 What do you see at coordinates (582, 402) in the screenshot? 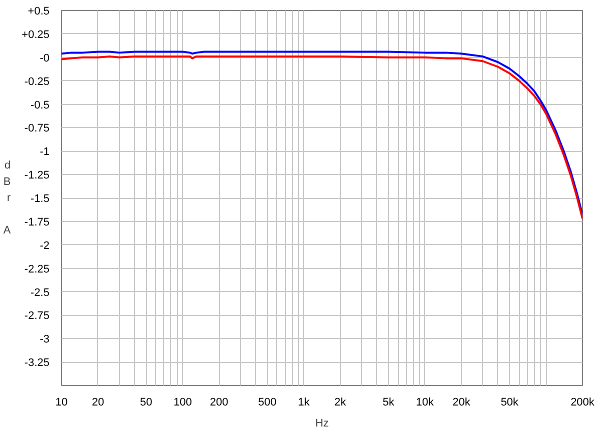
I see `x-tick-label: 200k` at bounding box center [582, 402].